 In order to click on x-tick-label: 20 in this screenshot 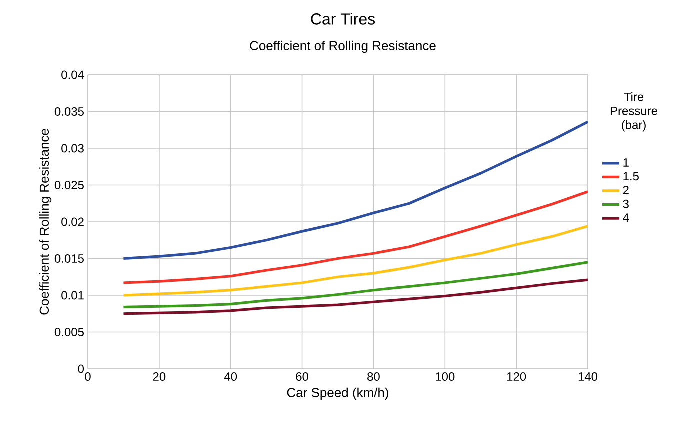, I will do `click(159, 377)`.